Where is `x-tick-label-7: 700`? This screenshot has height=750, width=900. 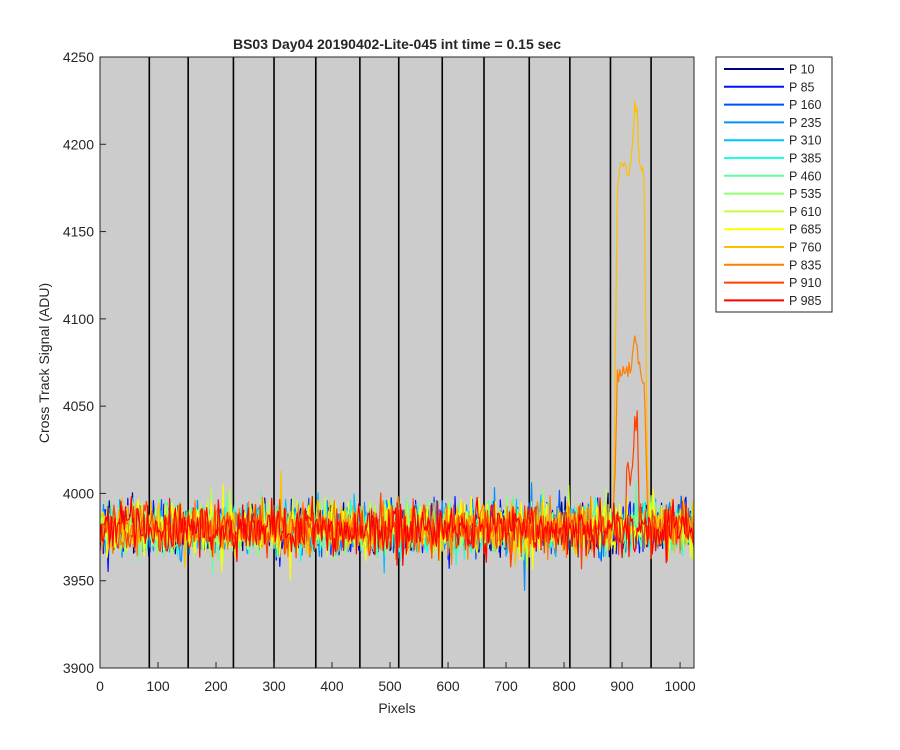 x-tick-label-7: 700 is located at coordinates (506, 686).